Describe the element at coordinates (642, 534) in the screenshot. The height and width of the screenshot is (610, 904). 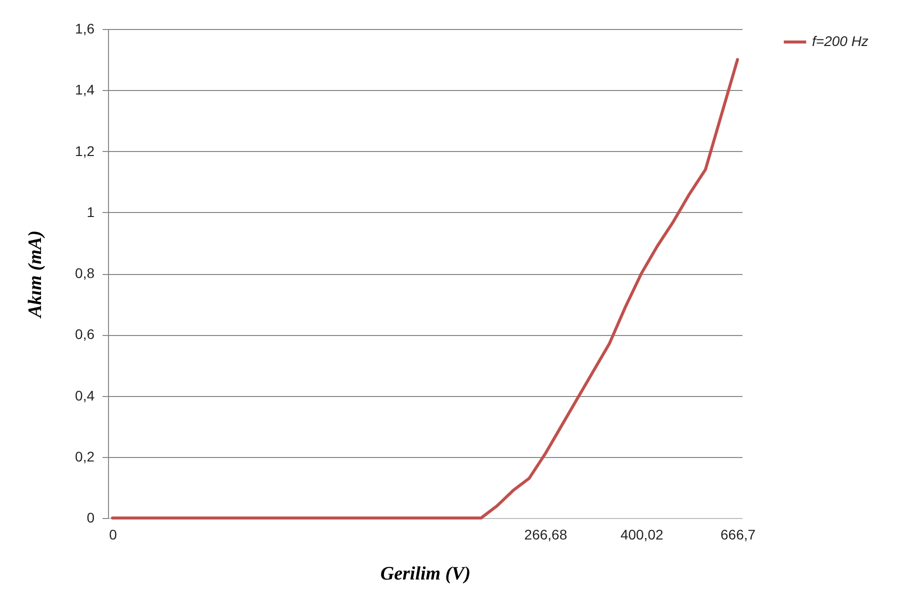
I see `x-tick-label: 400,02` at that location.